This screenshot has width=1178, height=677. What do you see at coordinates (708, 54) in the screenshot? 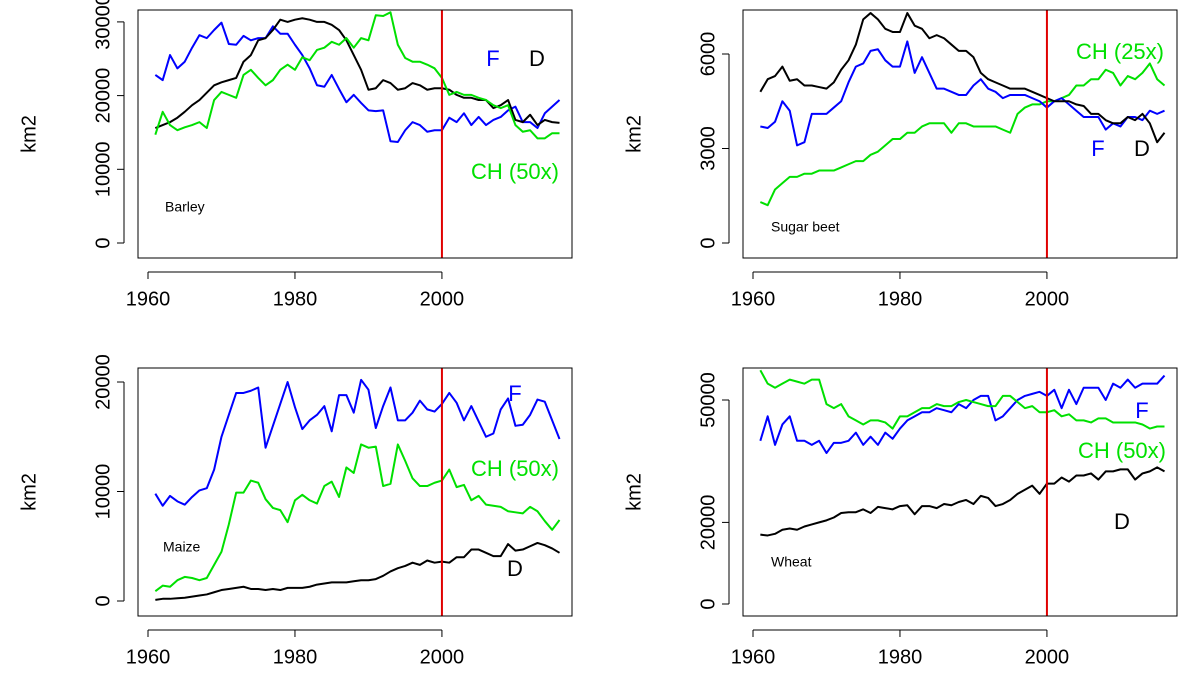
I see `y-tick-label: 6000` at bounding box center [708, 54].